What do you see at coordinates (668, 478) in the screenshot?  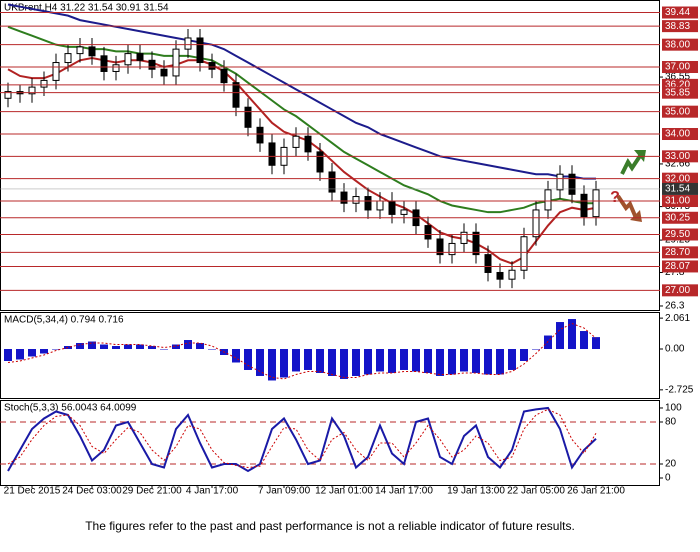 I see `y-tick-label: 0` at bounding box center [668, 478].